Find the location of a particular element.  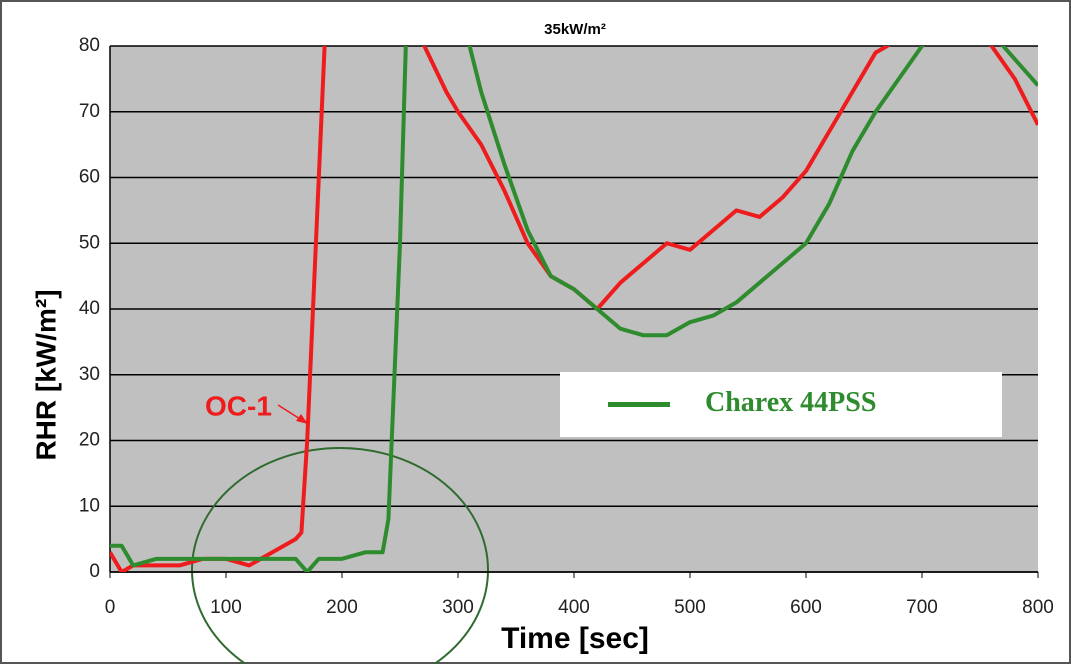

y-tick-label: 20 is located at coordinates (89, 440).